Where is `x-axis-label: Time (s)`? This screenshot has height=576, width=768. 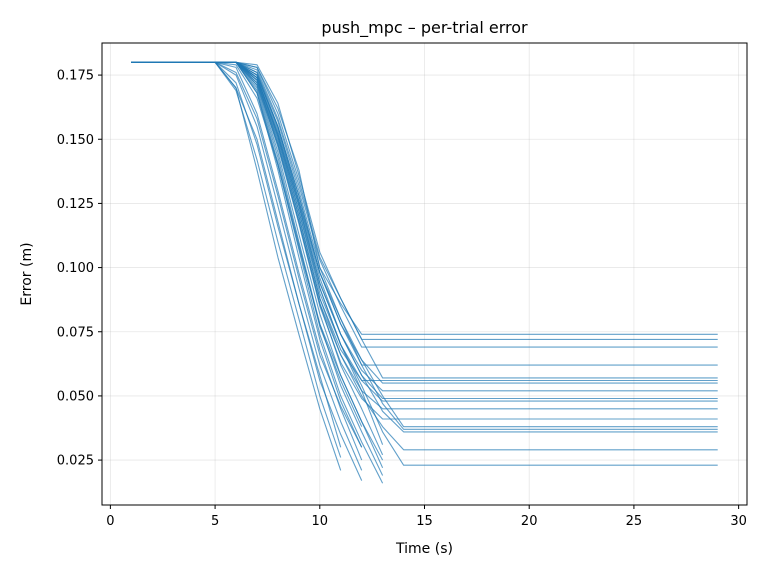 x-axis-label: Time (s) is located at coordinates (424, 549).